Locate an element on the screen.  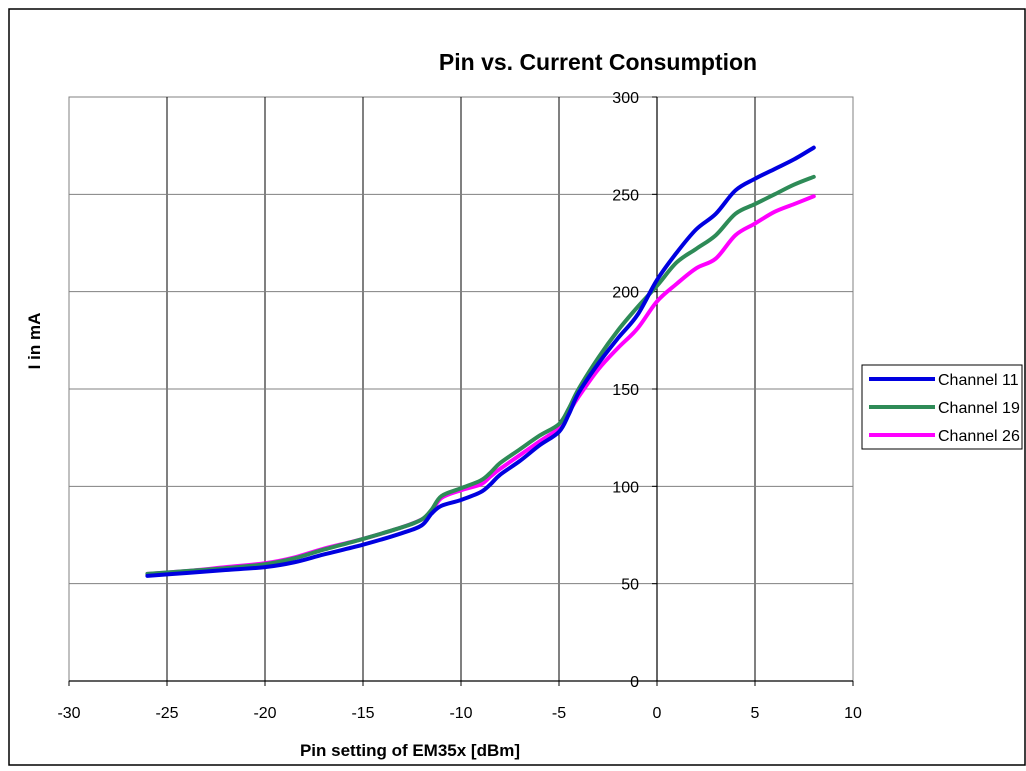
x-tick-label: -25 is located at coordinates (166, 713).